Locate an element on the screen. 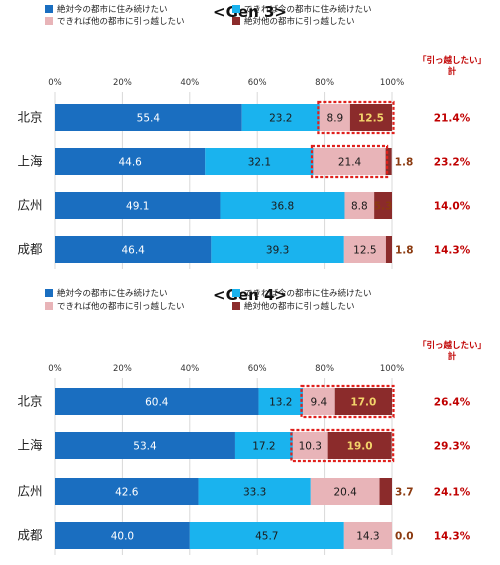 Image resolution: width=500 pixels, height=565 pixels. value-label-g3-1-0: 44.6 is located at coordinates (130, 163).